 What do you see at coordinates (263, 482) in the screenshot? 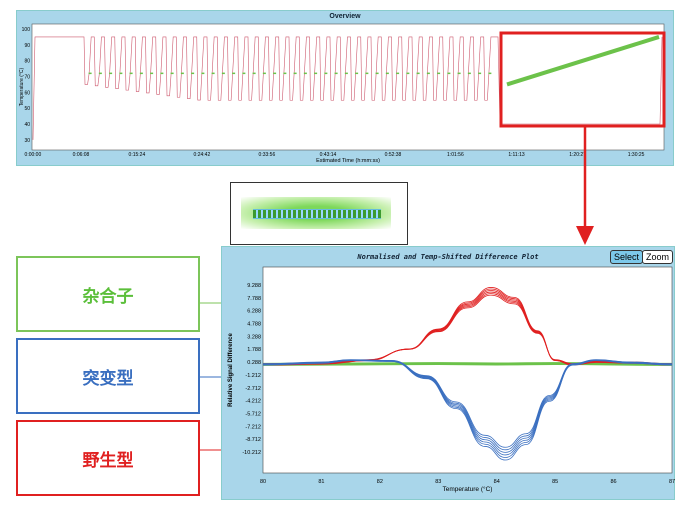
I see `x-tick-label: 80` at bounding box center [263, 482].